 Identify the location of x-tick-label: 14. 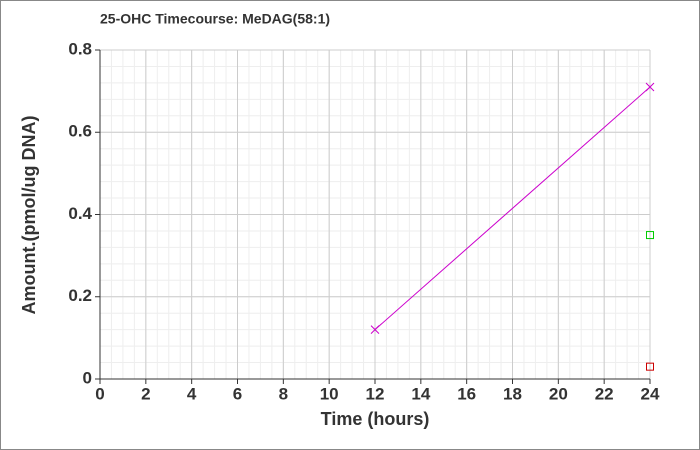
(420, 393).